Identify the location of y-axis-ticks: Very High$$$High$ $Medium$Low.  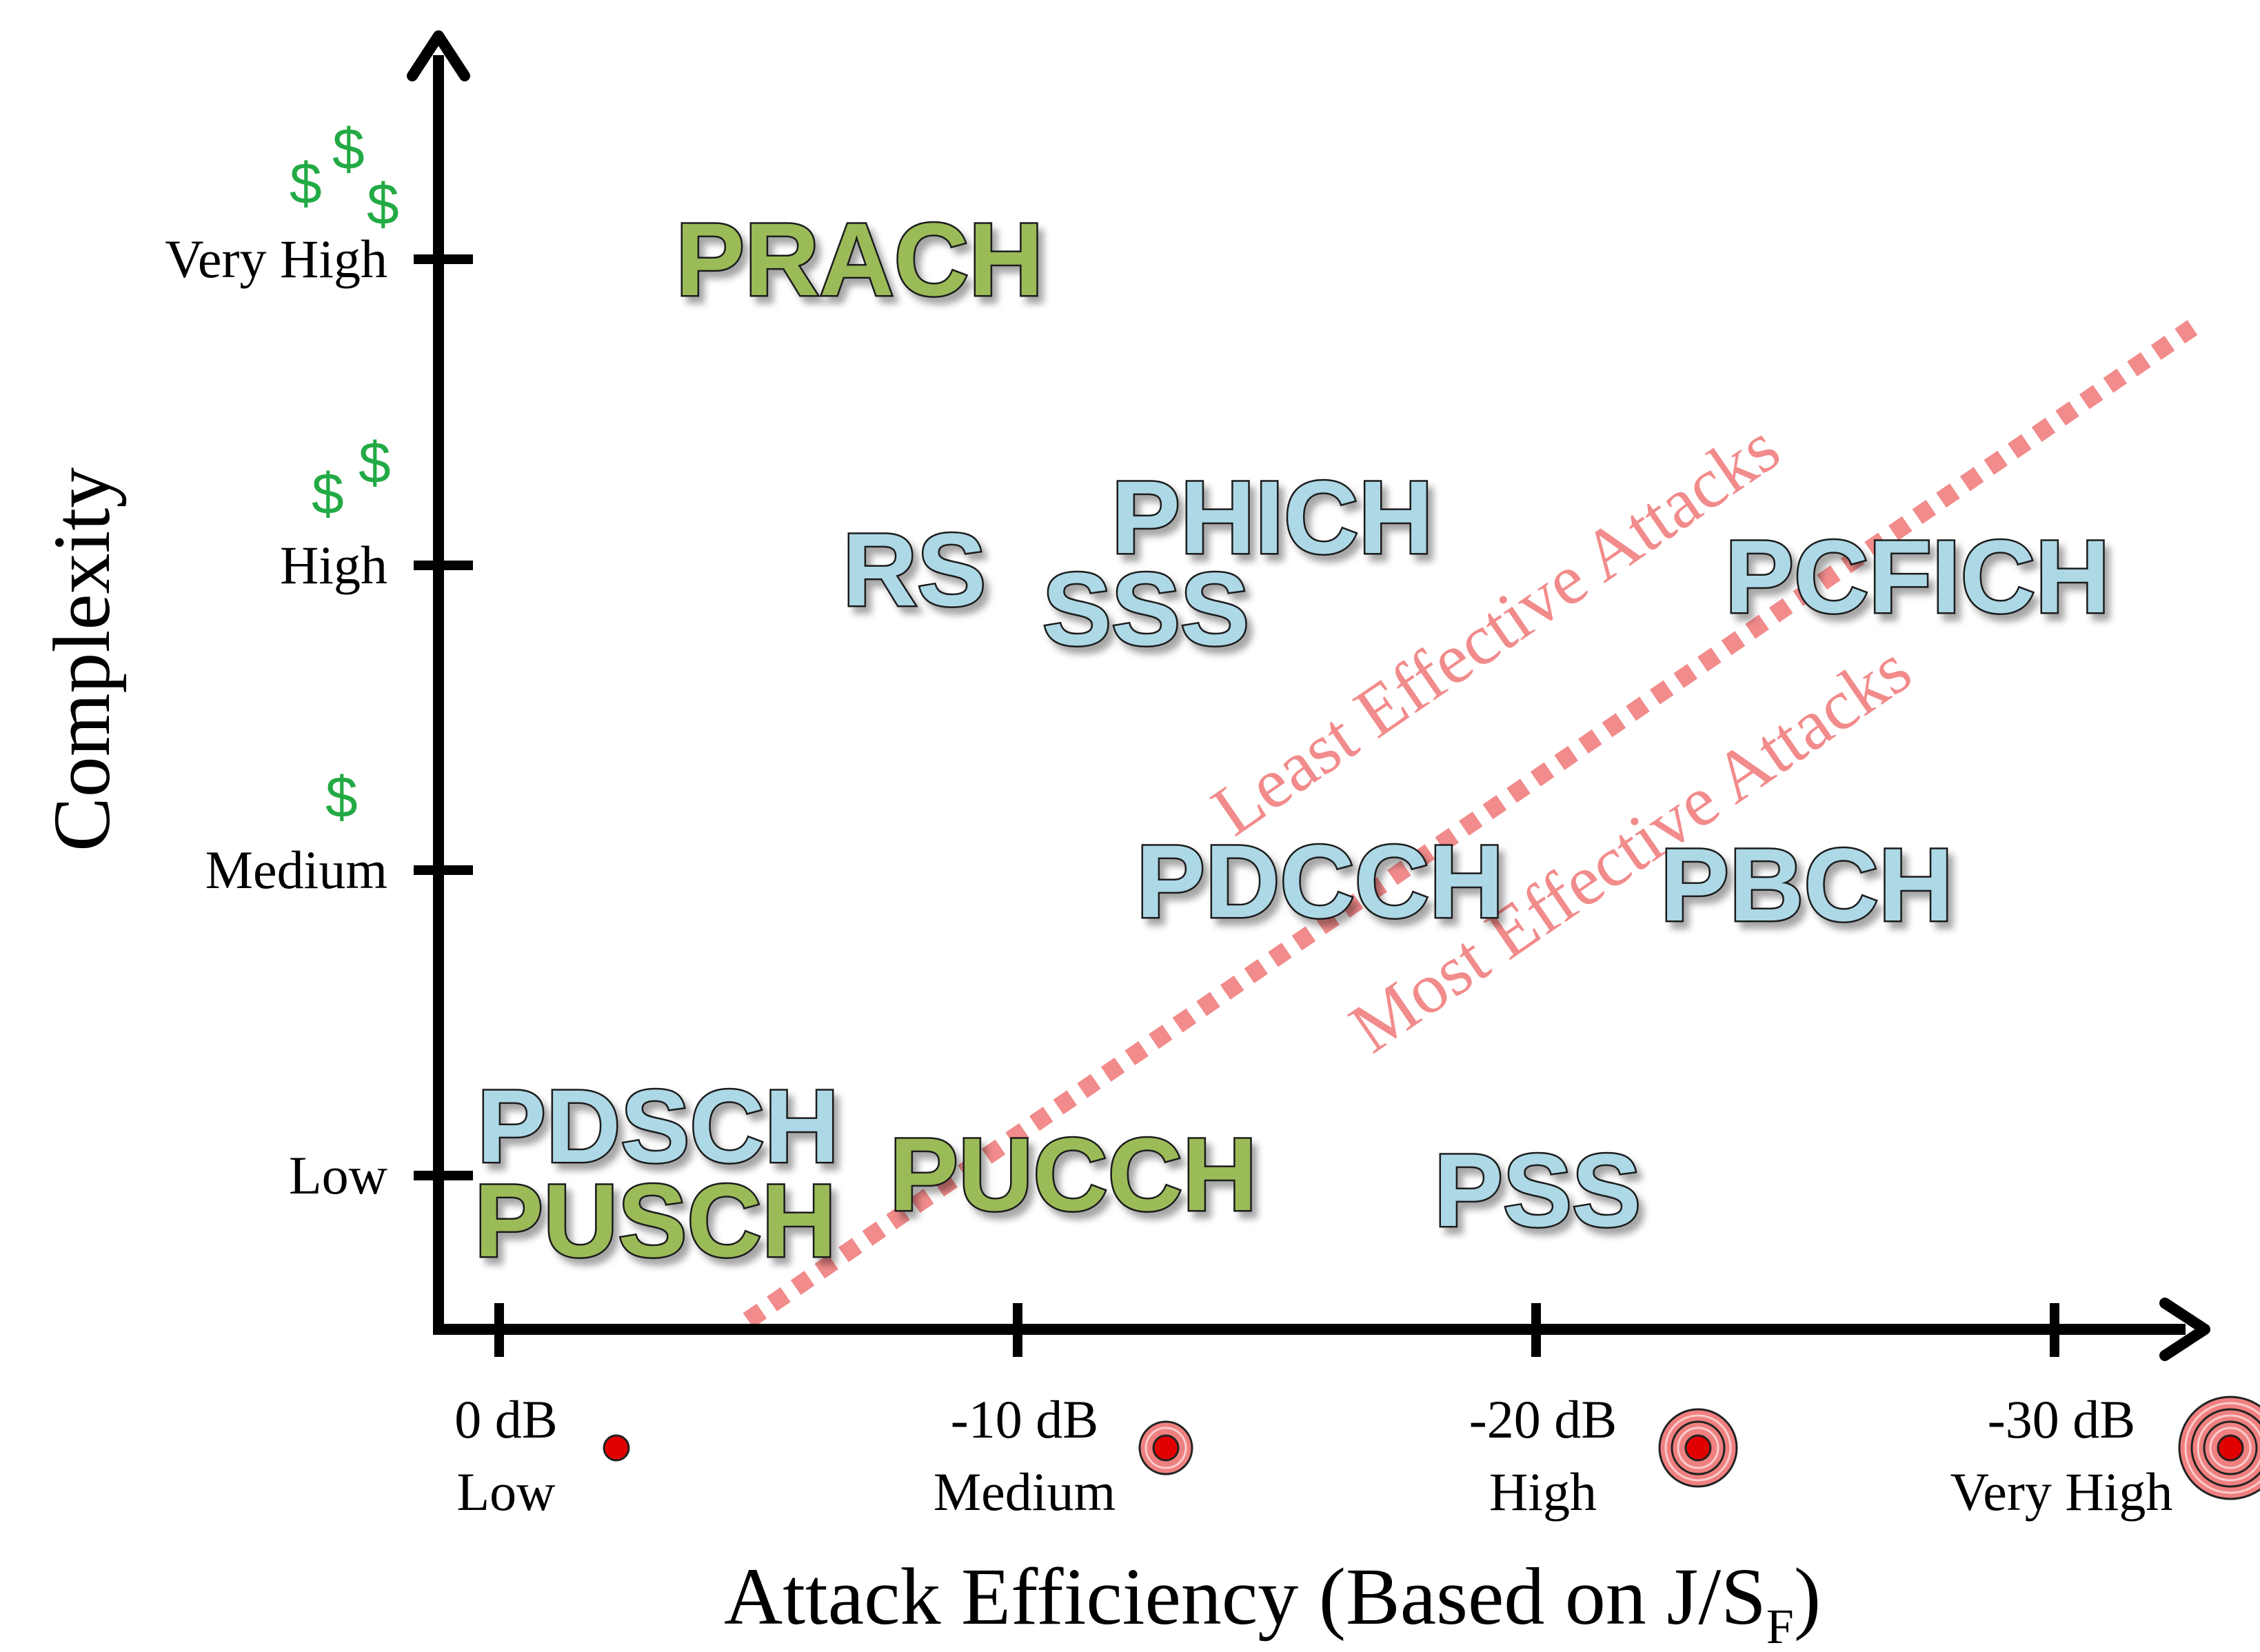
(319, 661).